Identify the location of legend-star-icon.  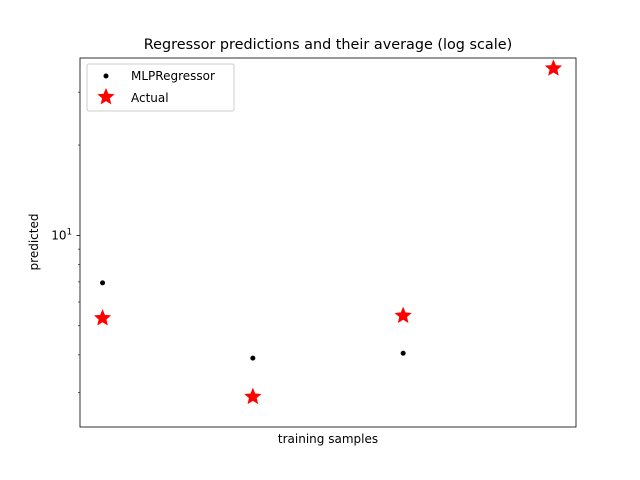
(106, 96).